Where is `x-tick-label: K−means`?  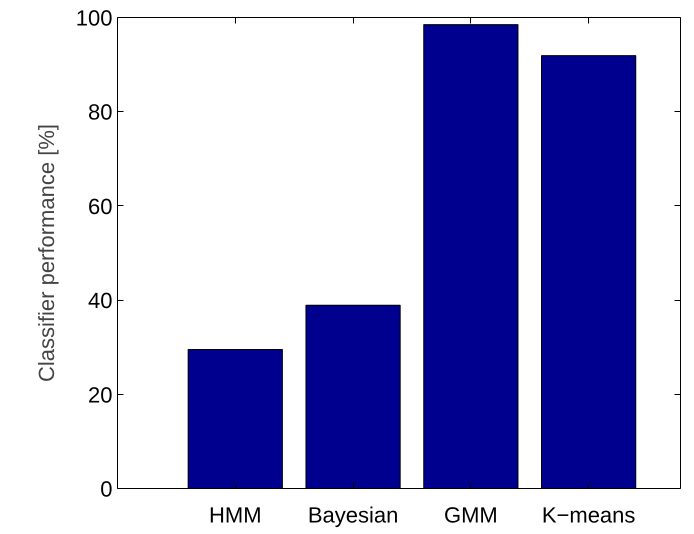 x-tick-label: K−means is located at coordinates (589, 515).